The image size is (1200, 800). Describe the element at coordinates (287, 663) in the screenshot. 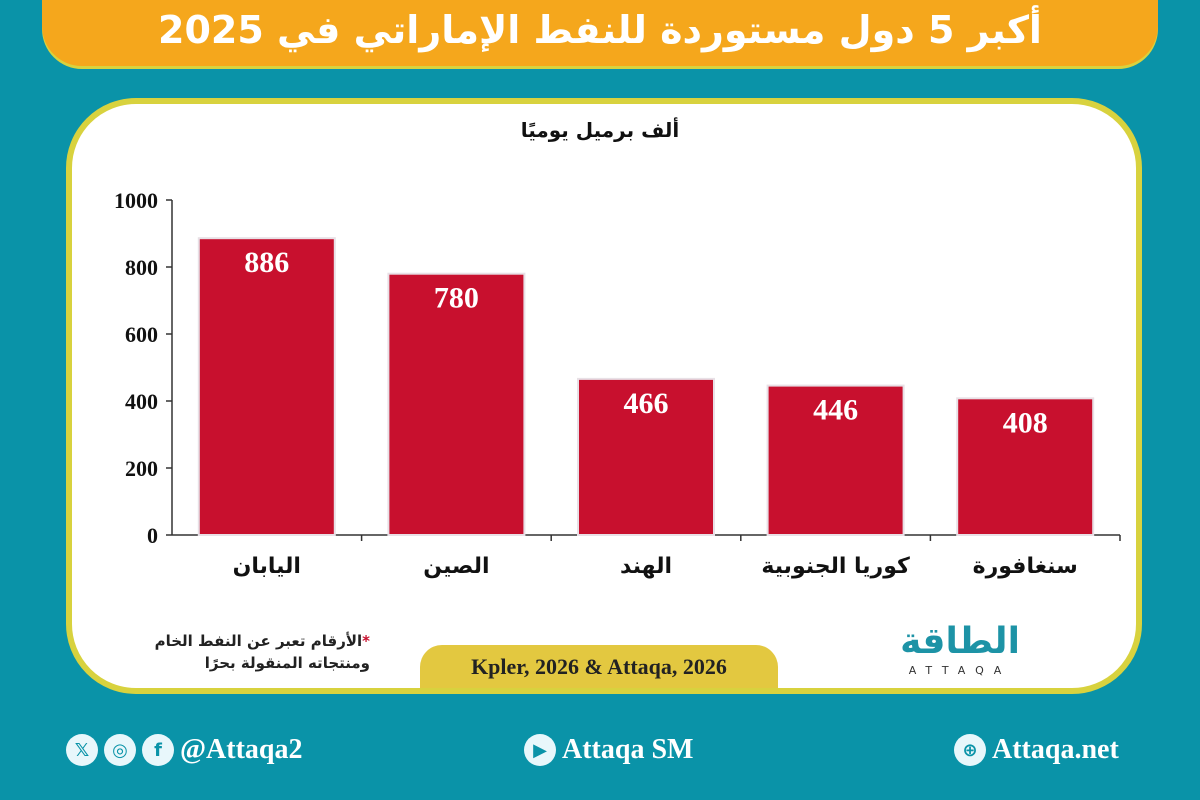

I see `footnote-line-2: ومنتجاته المنقولة بحرًا` at that location.